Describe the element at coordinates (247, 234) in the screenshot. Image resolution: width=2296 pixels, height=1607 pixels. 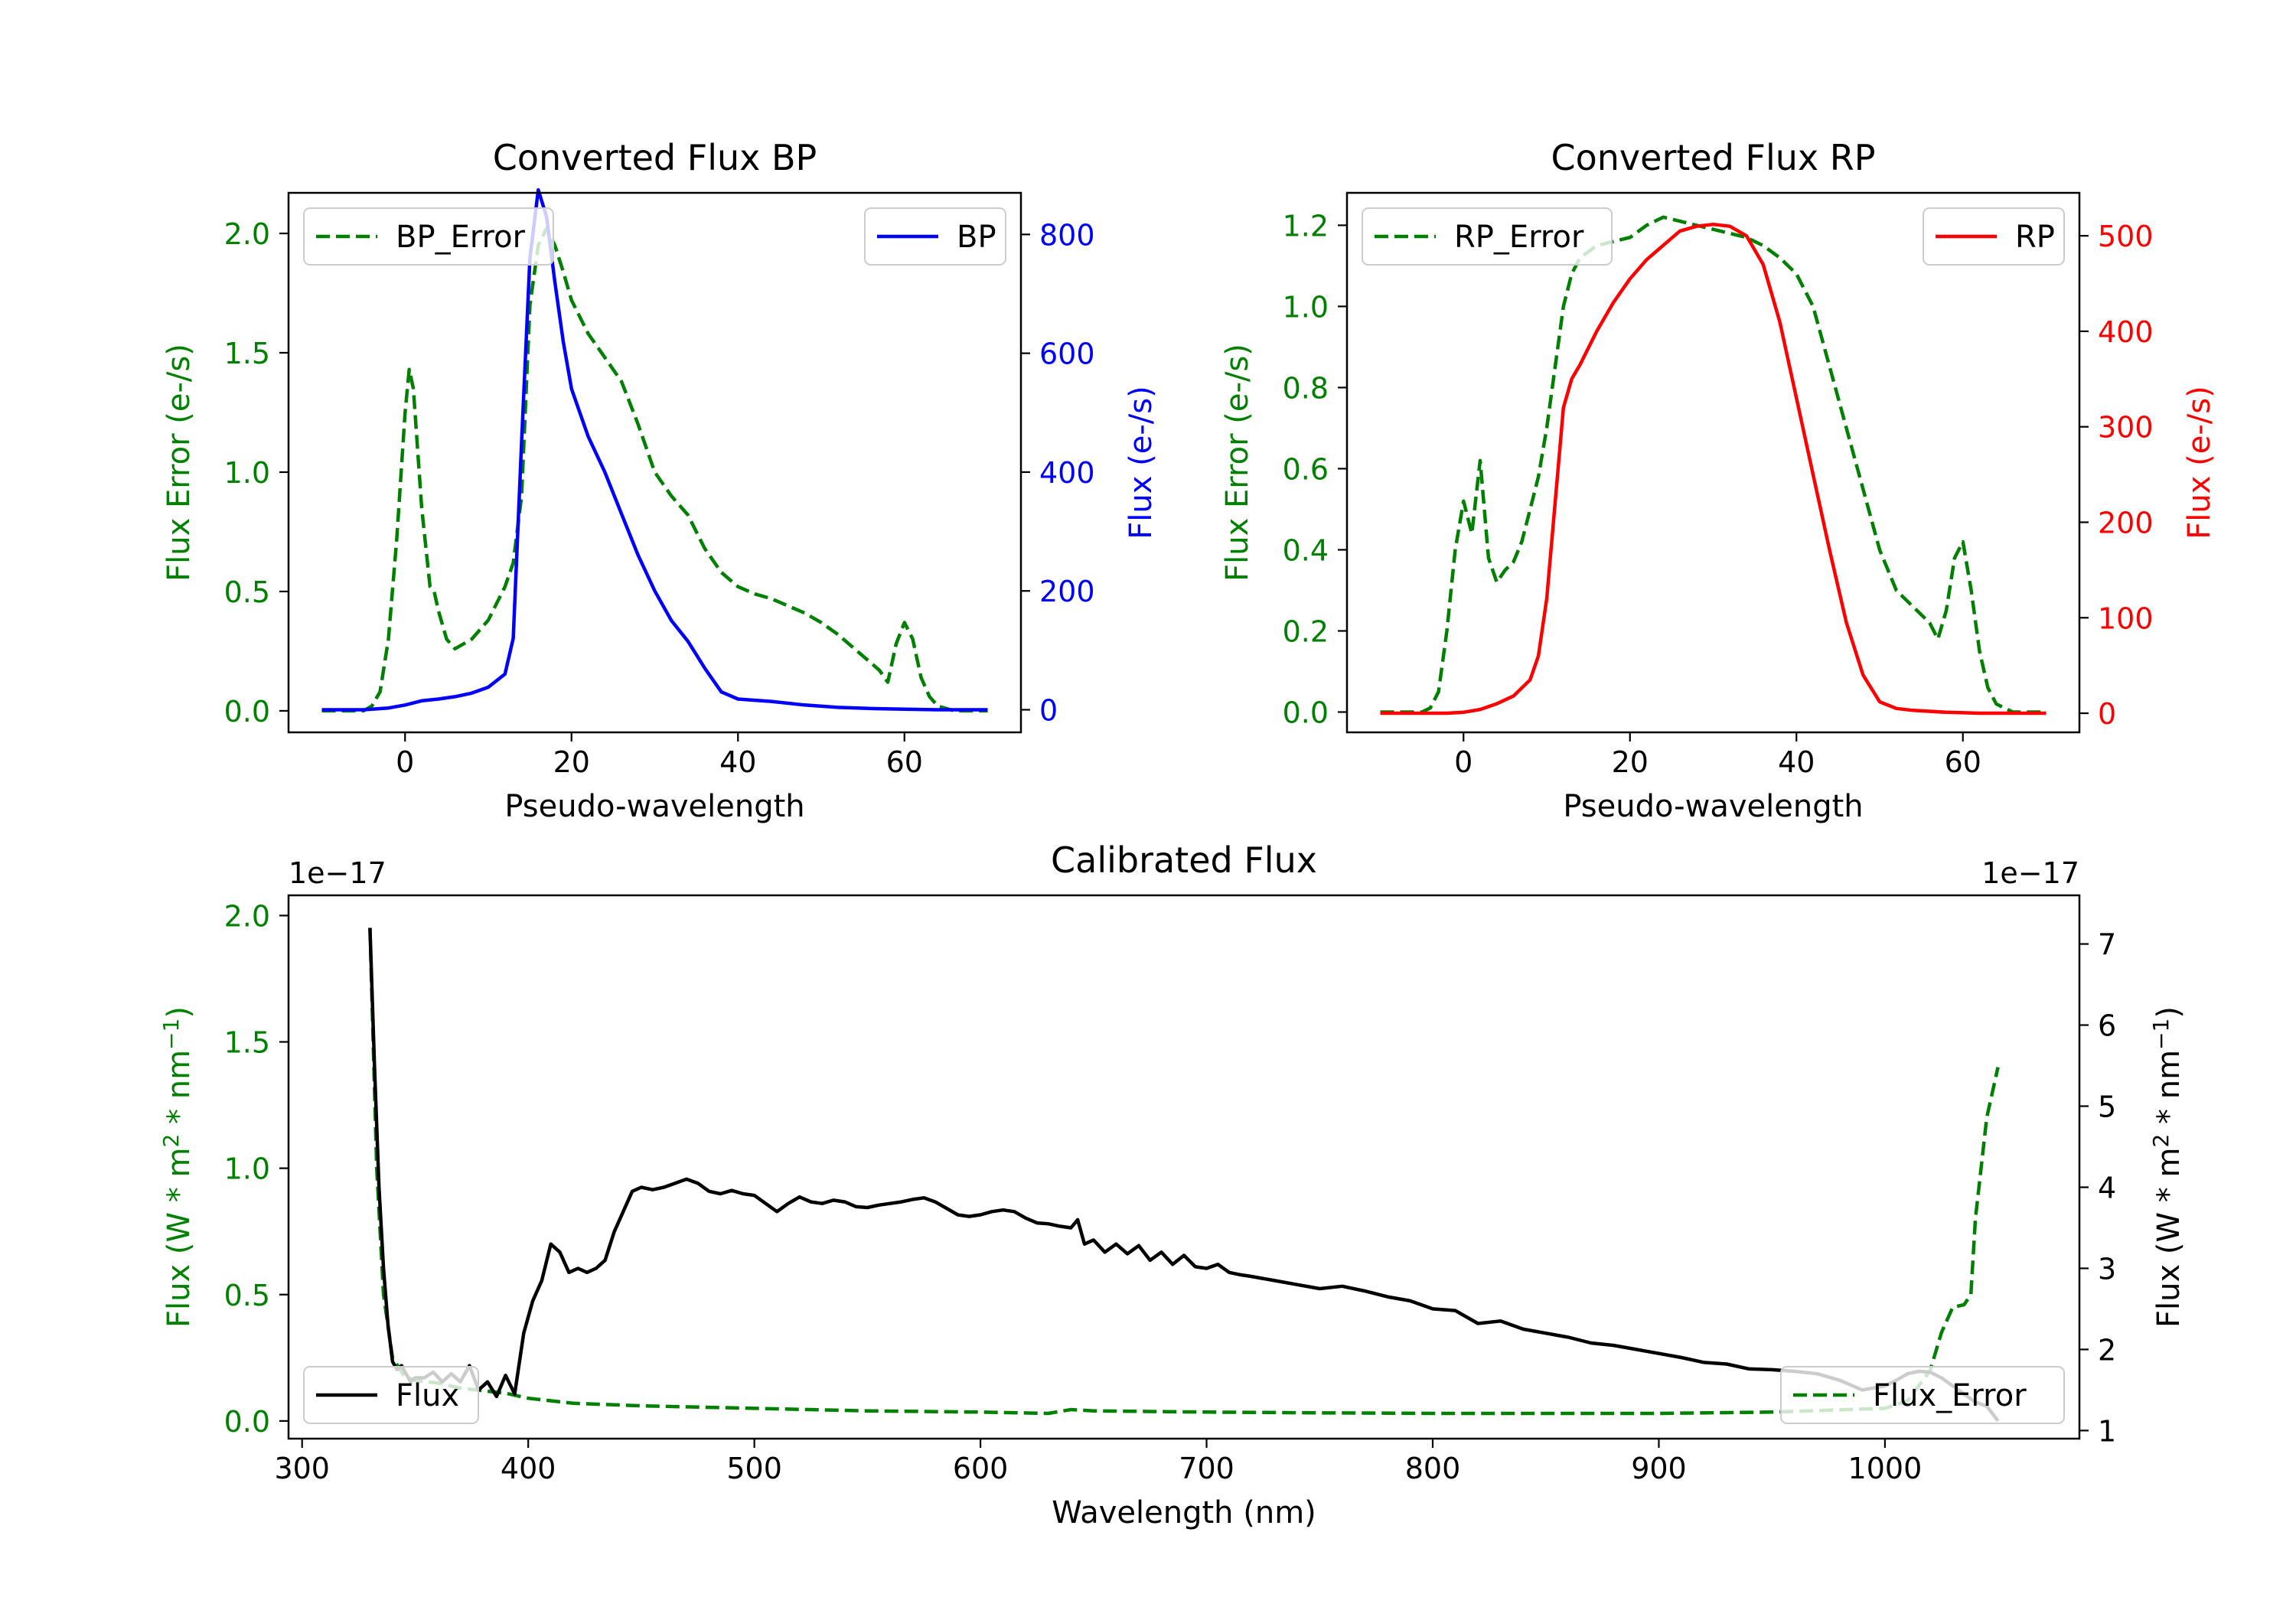
I see `bp-ytick-left-label: 2.0` at that location.